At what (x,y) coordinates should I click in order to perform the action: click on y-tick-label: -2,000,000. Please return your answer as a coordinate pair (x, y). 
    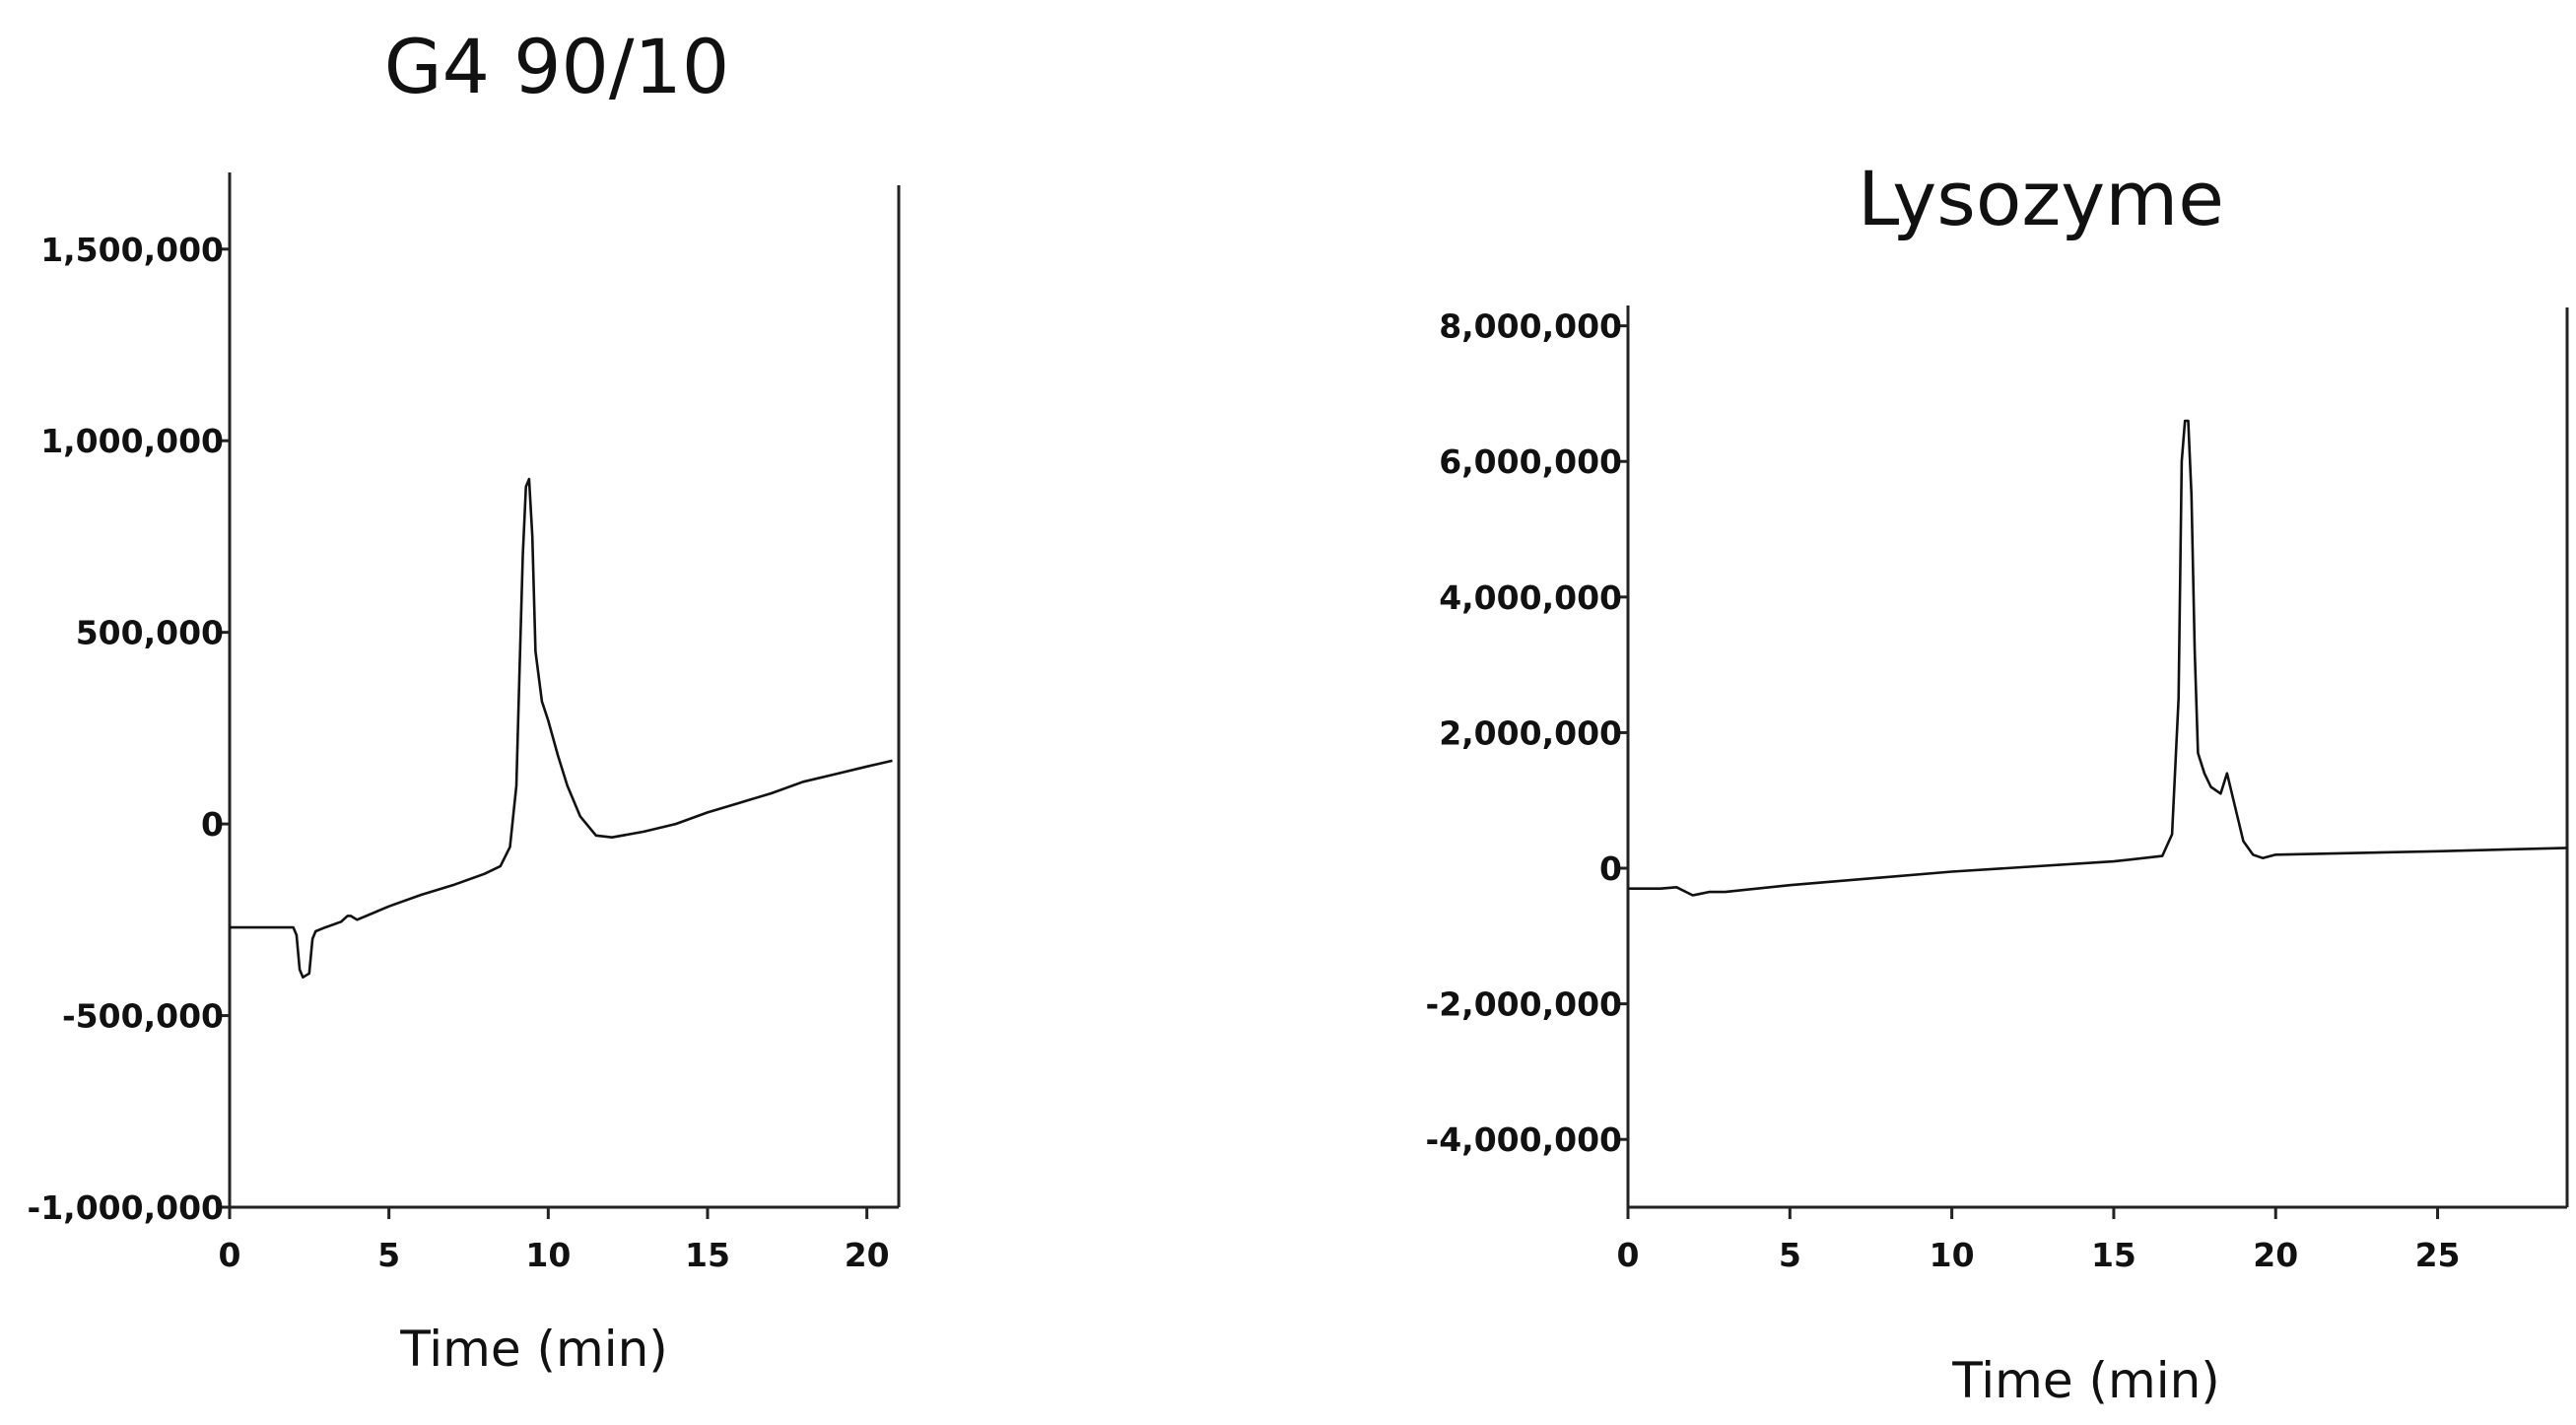
    Looking at the image, I should click on (1524, 1004).